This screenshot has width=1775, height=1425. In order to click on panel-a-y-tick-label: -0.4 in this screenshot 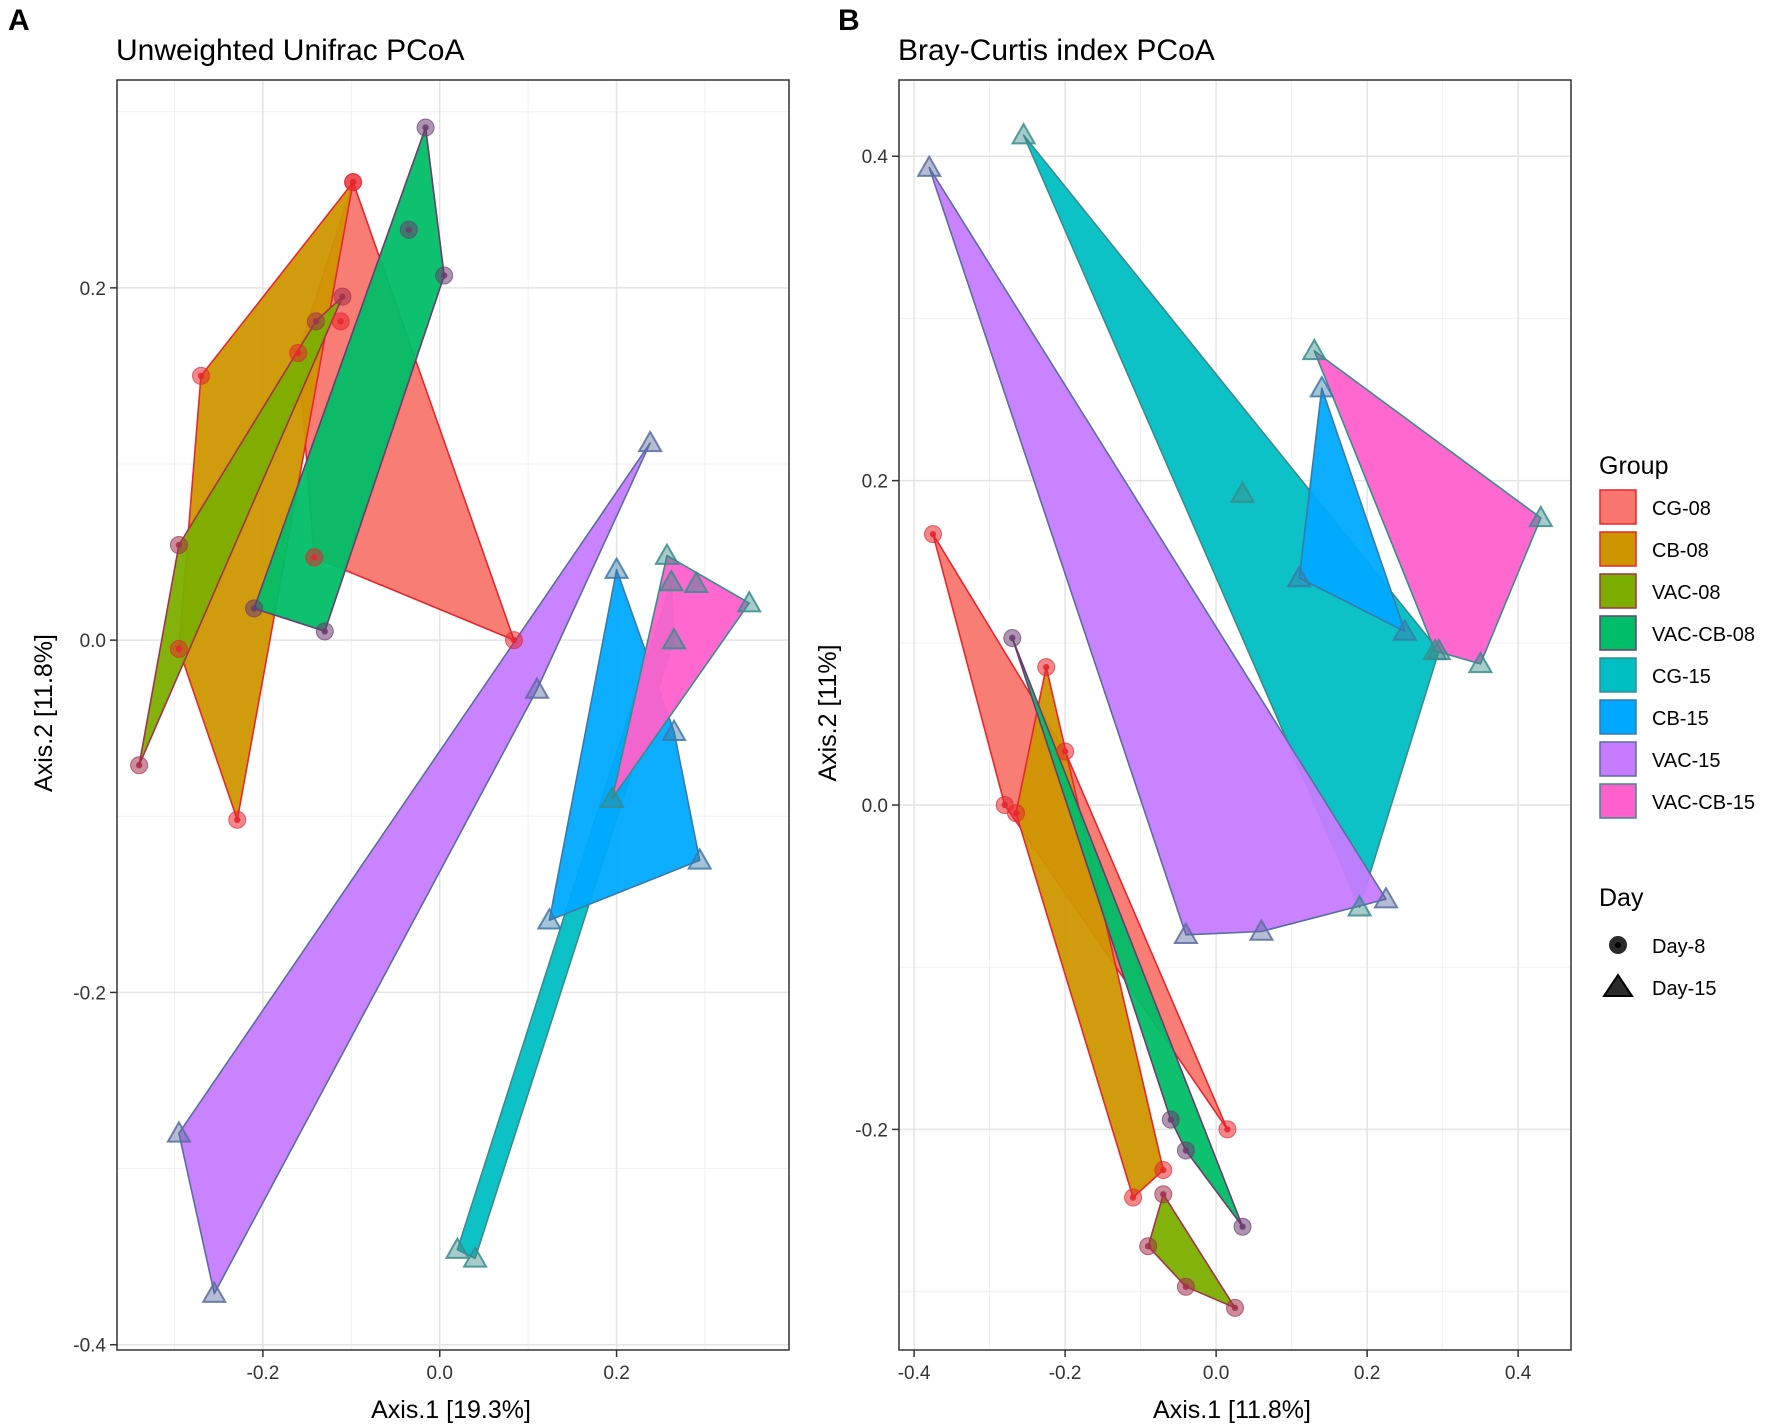, I will do `click(89, 1346)`.